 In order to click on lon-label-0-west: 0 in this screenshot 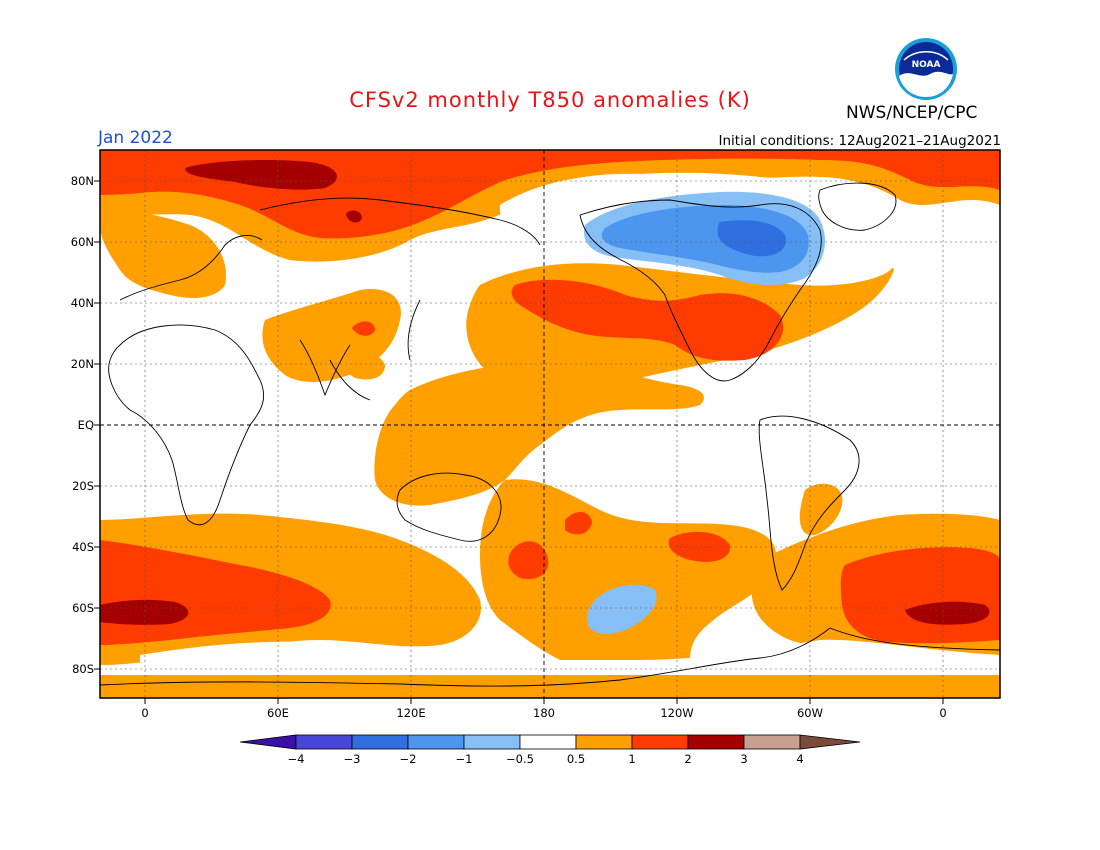, I will do `click(145, 713)`.